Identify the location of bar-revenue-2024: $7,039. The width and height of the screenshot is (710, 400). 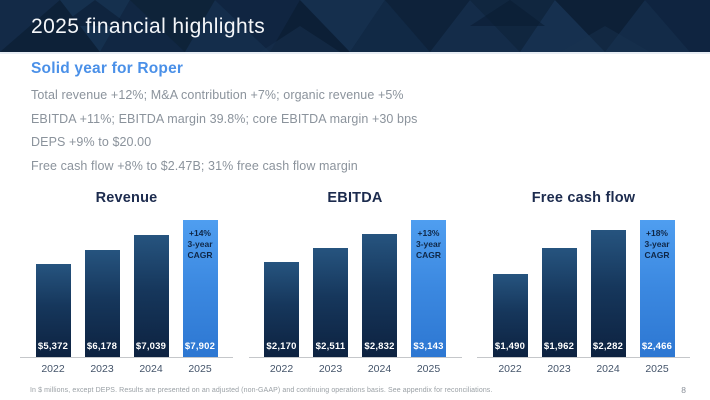
(151, 296).